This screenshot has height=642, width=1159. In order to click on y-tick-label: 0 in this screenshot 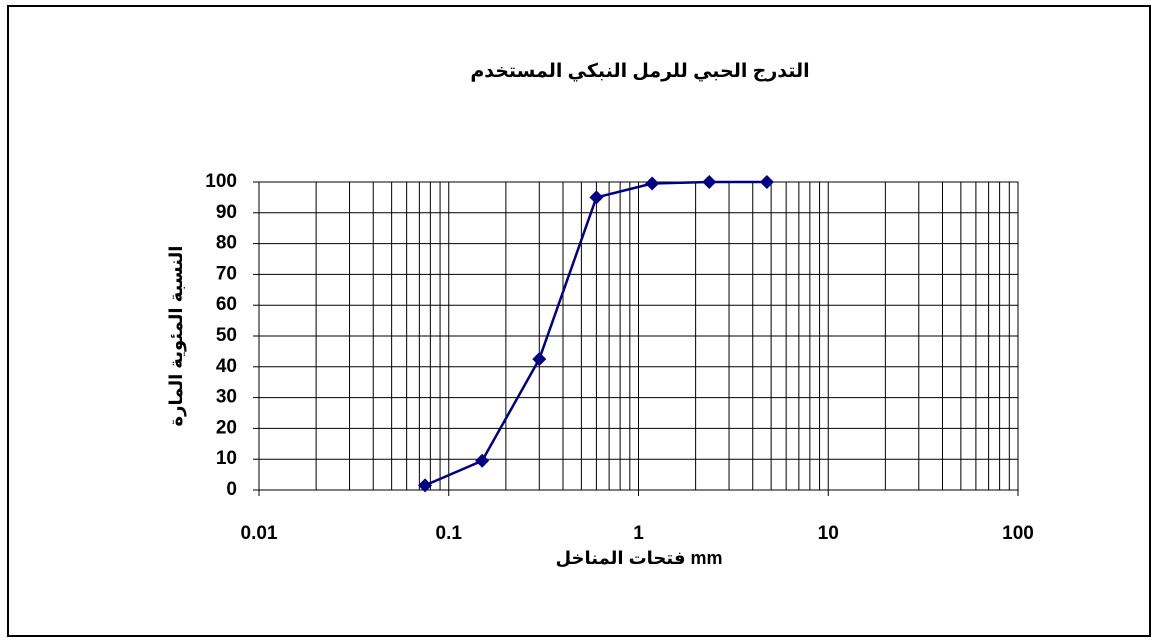, I will do `click(231, 489)`.